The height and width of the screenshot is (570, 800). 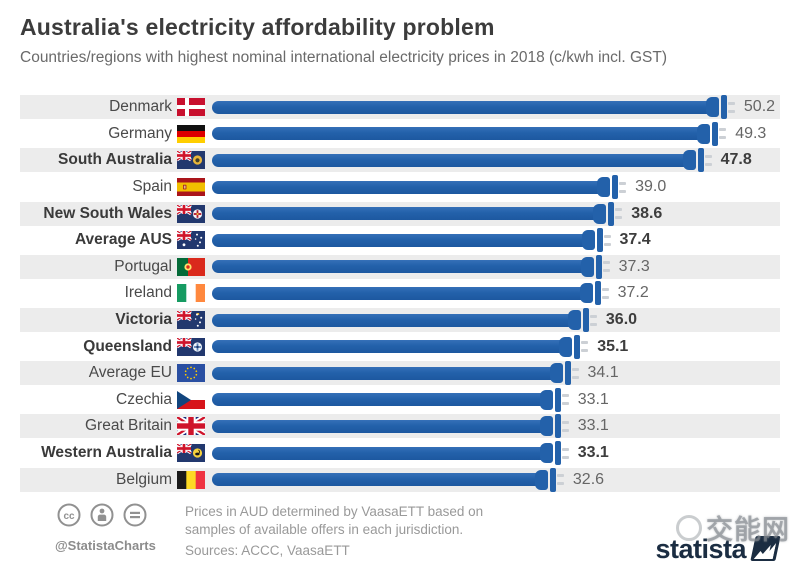 I want to click on chart-row: South Australia 47.8, so click(x=400, y=160).